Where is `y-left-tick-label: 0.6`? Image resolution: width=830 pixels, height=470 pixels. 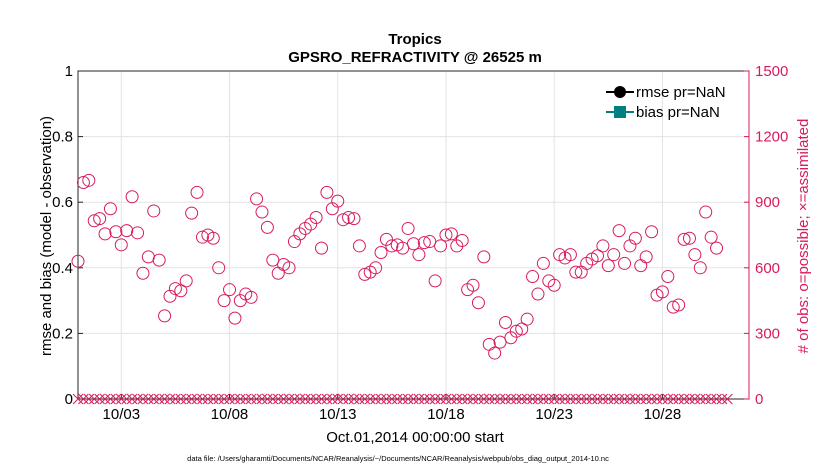
y-left-tick-label: 0.6 is located at coordinates (62, 202).